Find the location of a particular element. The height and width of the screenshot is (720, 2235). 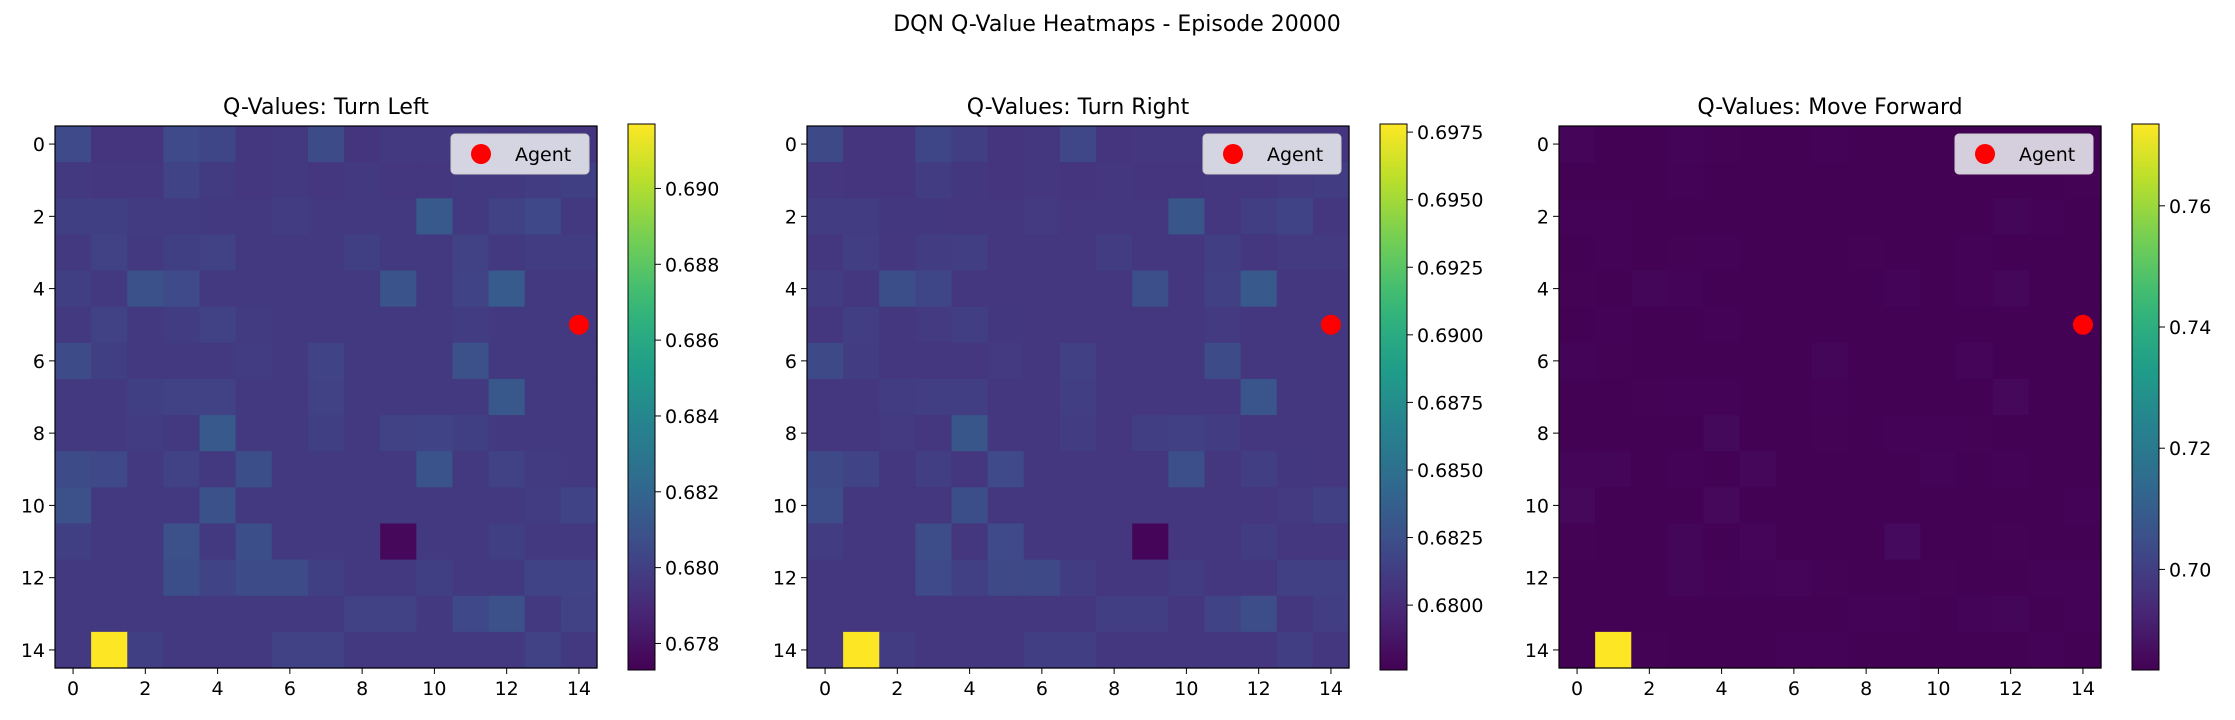

colorbar-tick-label: 0.76 is located at coordinates (2190, 207).